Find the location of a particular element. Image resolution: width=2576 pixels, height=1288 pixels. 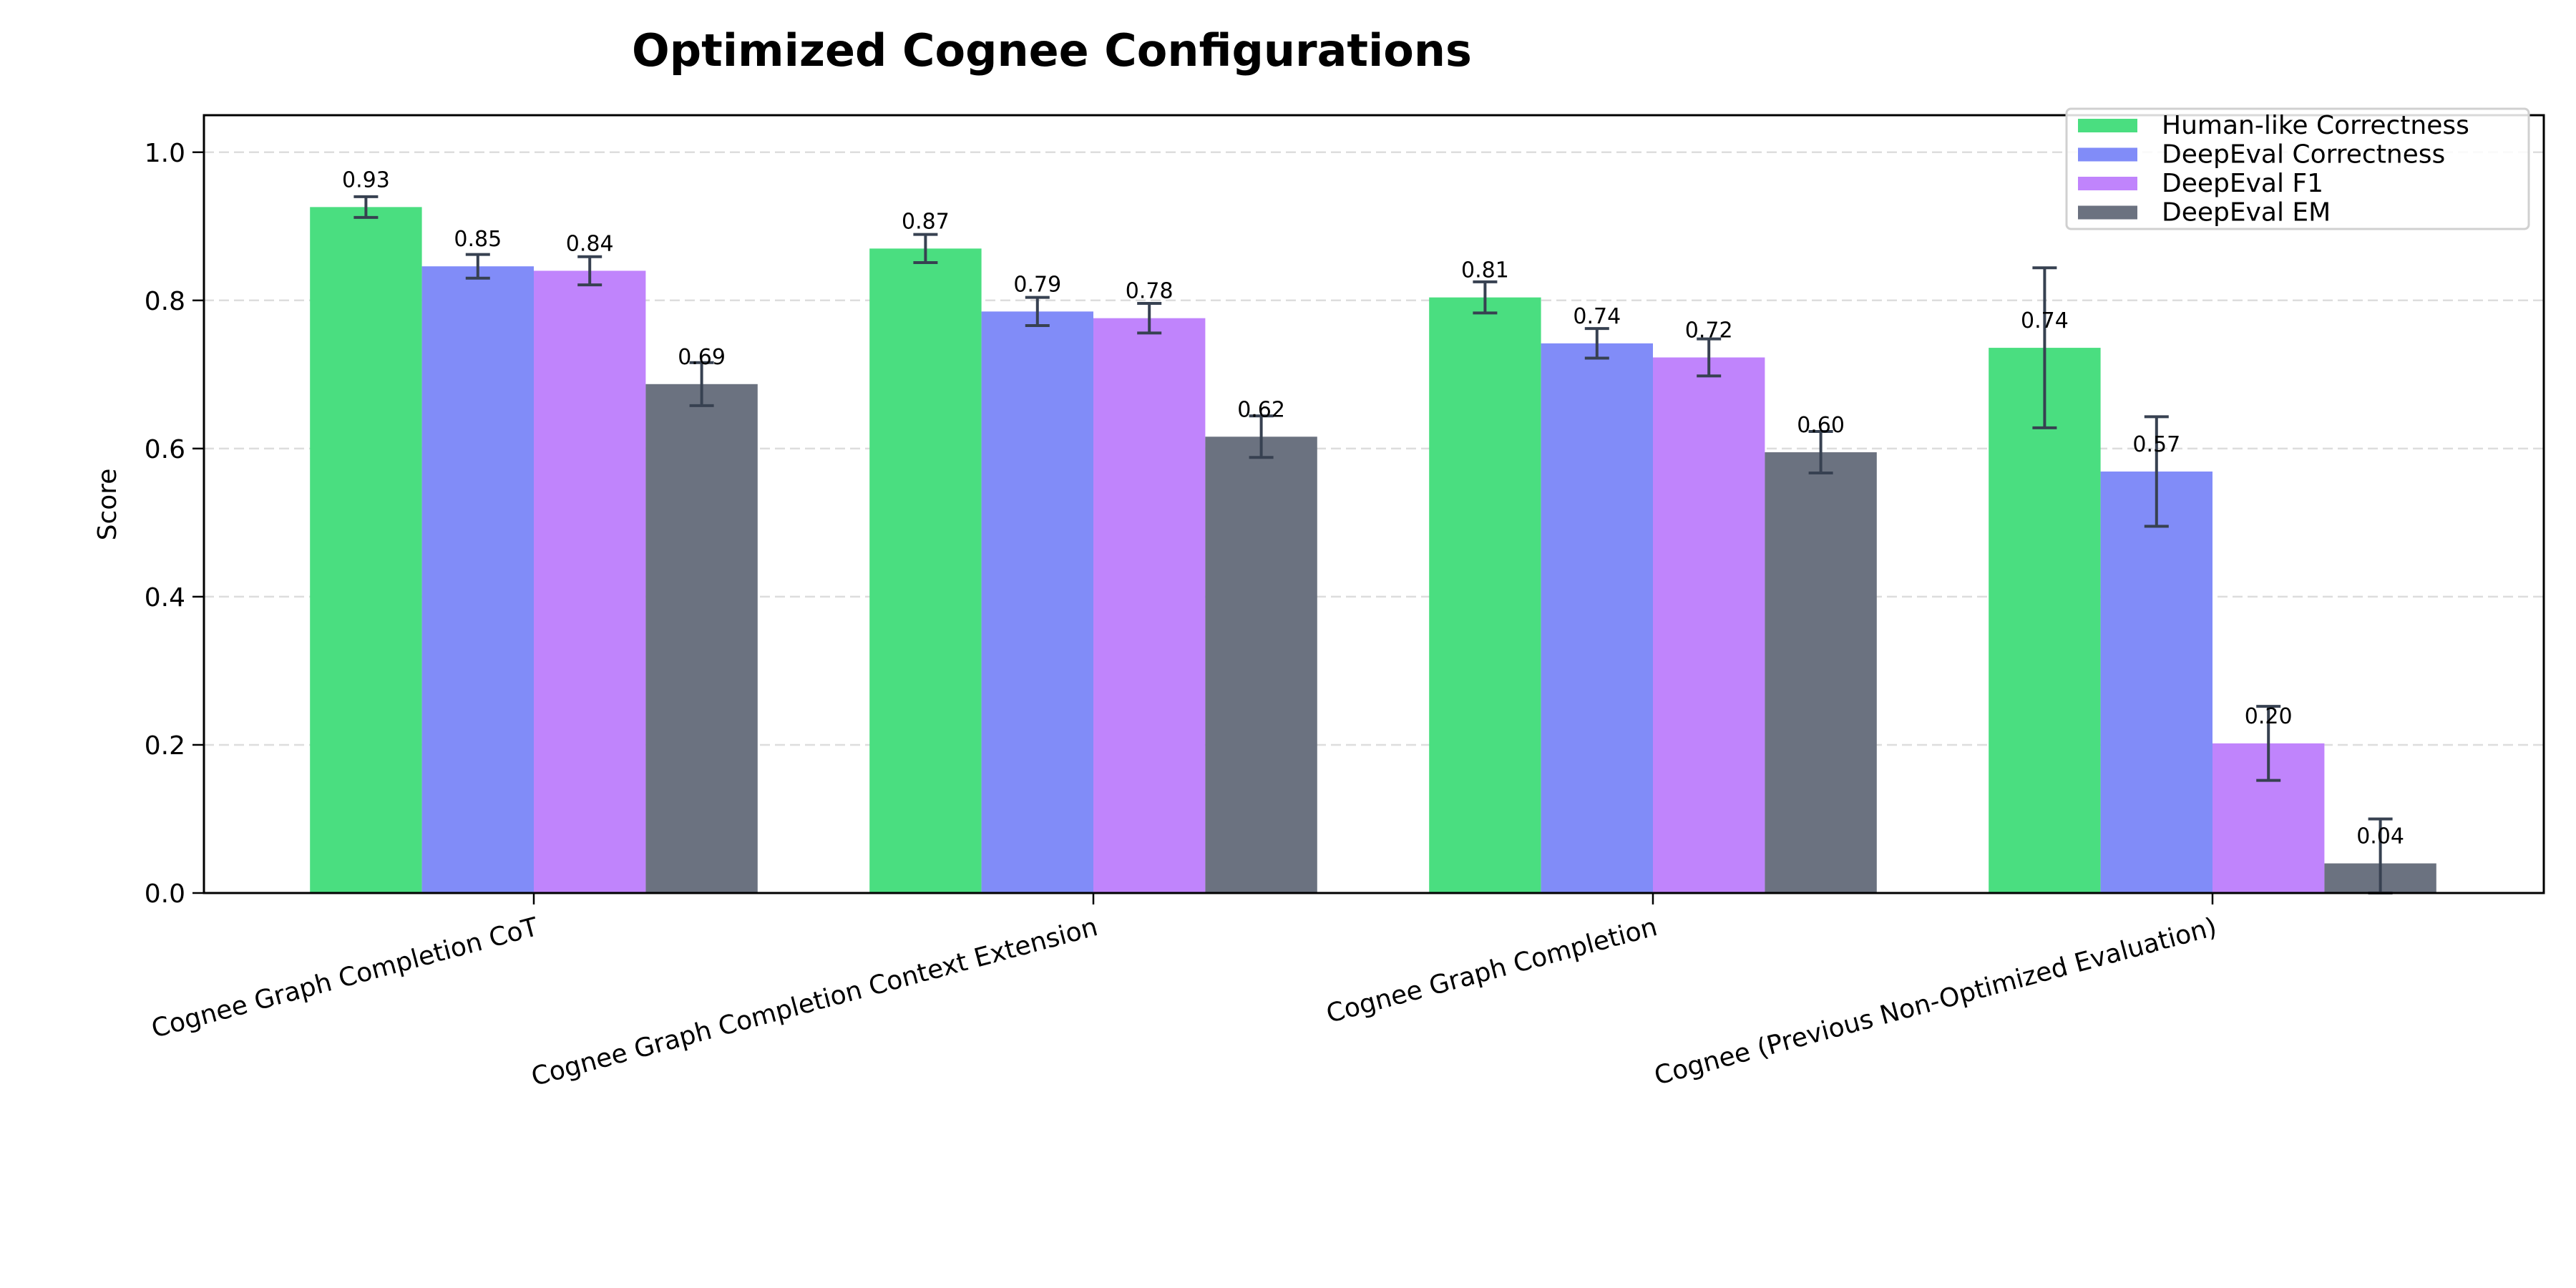

bar-value-label: 0.04 is located at coordinates (2380, 836).